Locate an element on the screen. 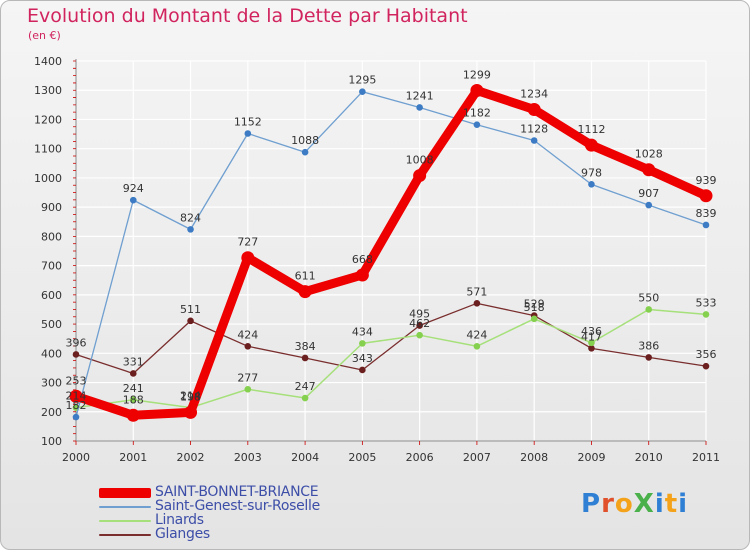  y-tick-label: 500 is located at coordinates (51, 324).